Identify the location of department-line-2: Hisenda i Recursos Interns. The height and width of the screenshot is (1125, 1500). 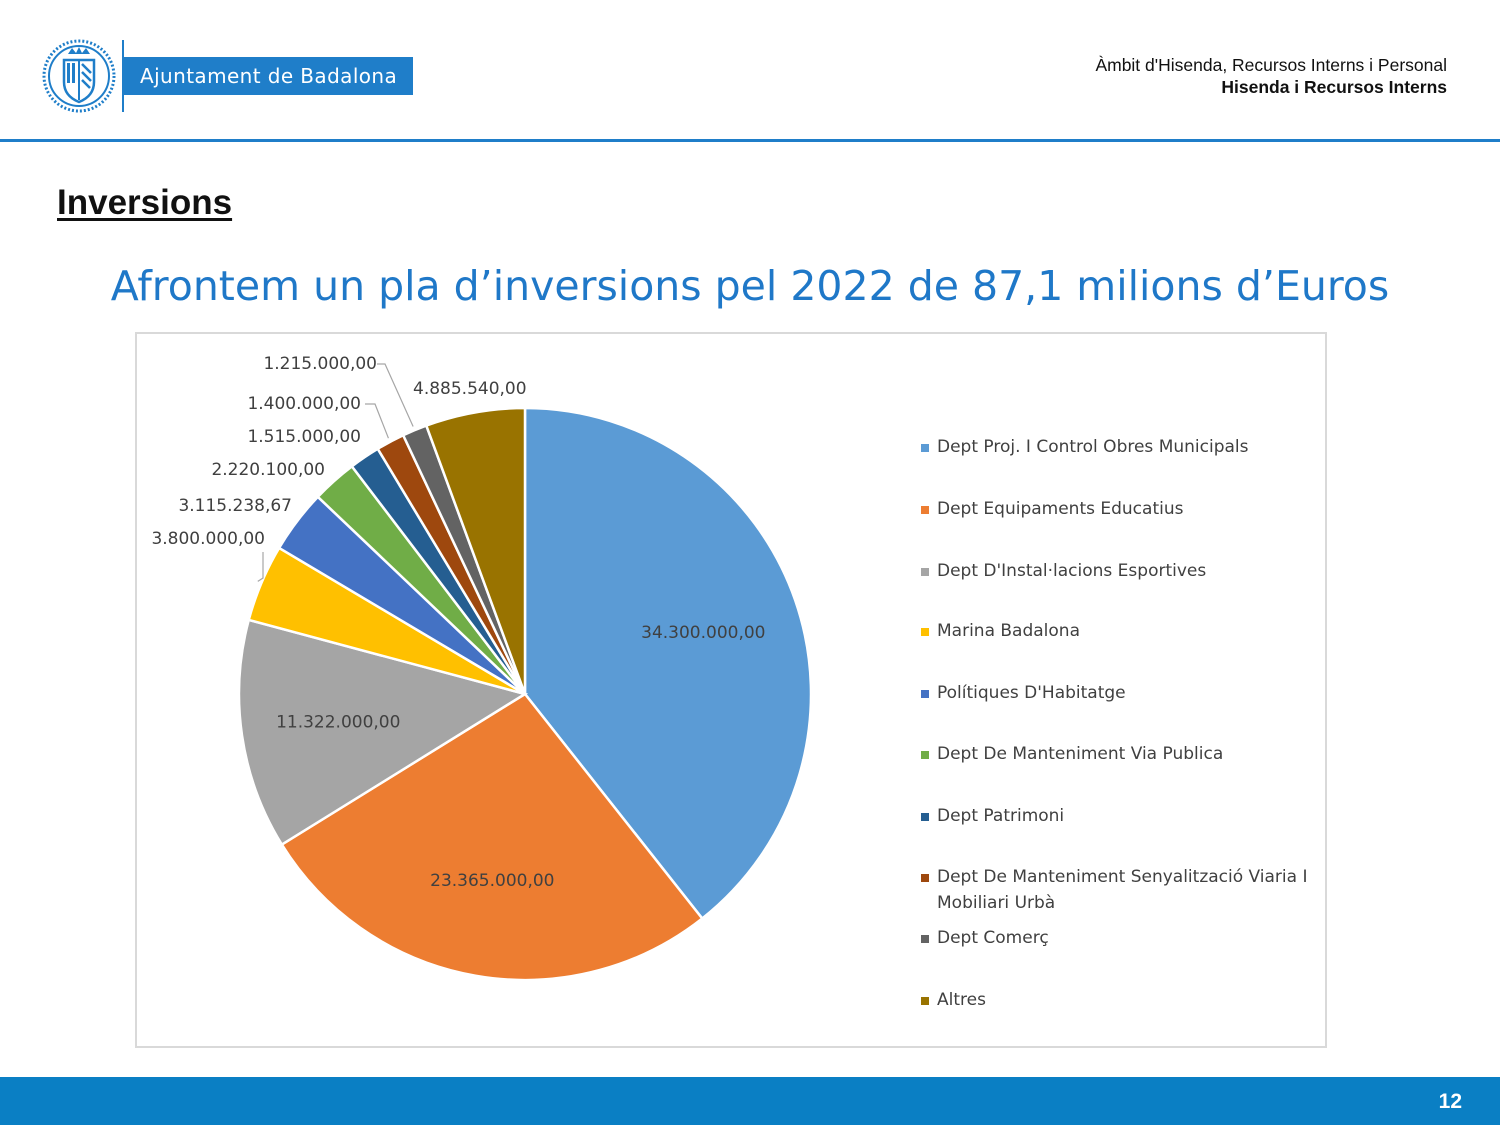
(1334, 87).